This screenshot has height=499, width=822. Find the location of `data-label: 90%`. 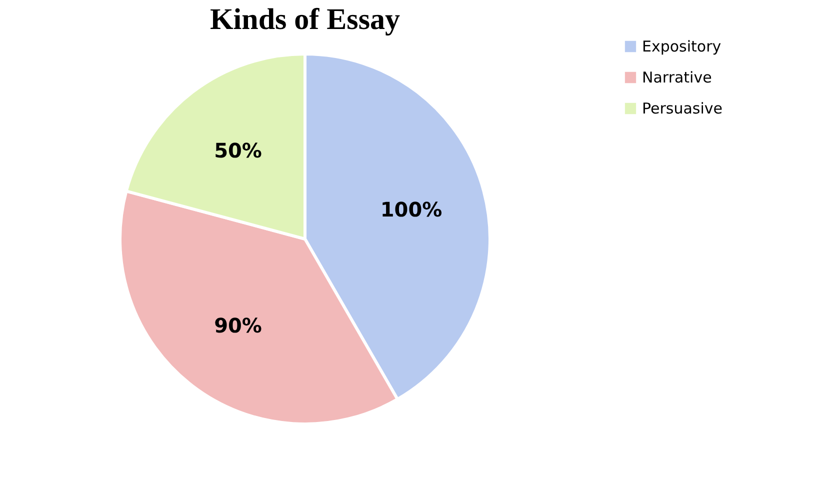

data-label: 90% is located at coordinates (238, 325).